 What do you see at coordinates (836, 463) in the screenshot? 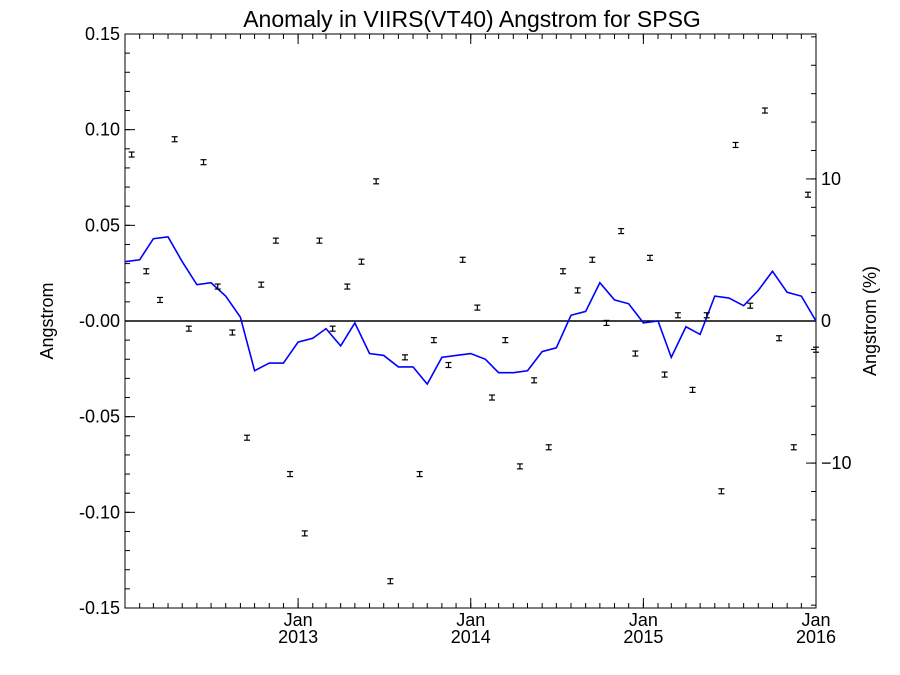
I see `y-tick-label-right: −10` at bounding box center [836, 463].